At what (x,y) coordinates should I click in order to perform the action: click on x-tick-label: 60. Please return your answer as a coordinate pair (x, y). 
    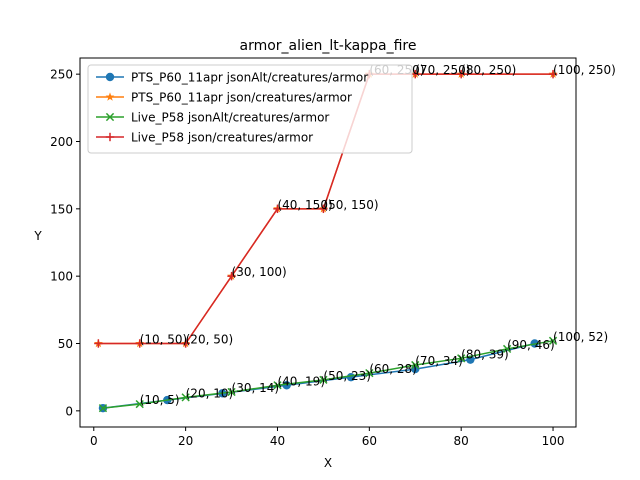
    Looking at the image, I should click on (369, 441).